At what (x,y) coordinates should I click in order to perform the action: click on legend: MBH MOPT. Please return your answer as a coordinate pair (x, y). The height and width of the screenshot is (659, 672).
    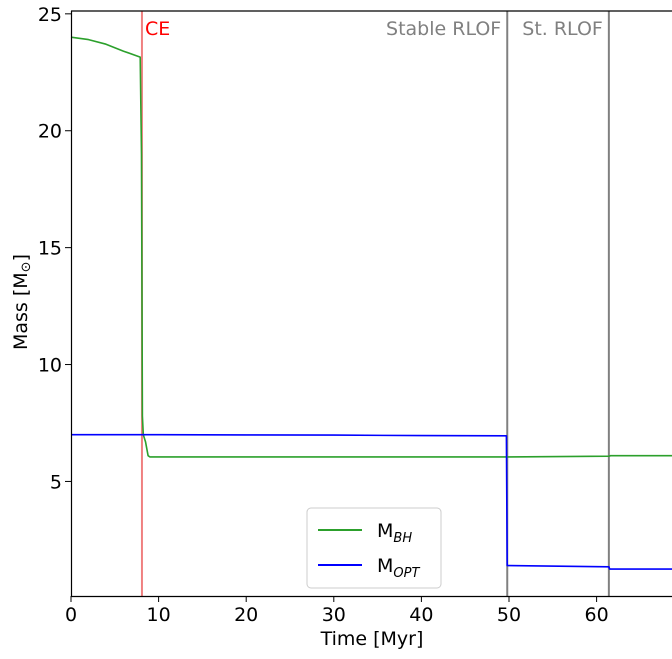
    Looking at the image, I should click on (374, 548).